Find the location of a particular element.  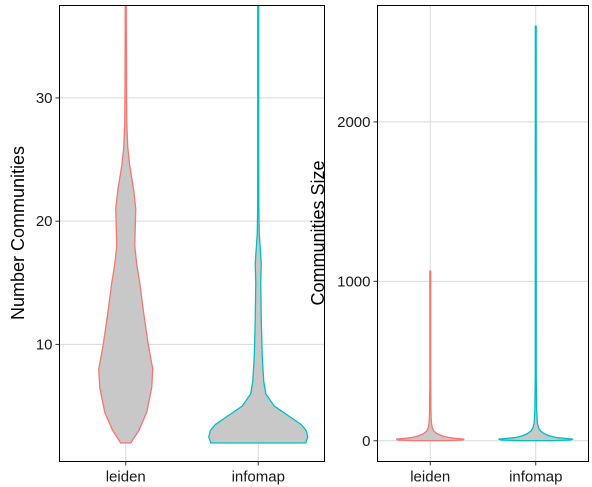

violin-leiden is located at coordinates (430, 356).